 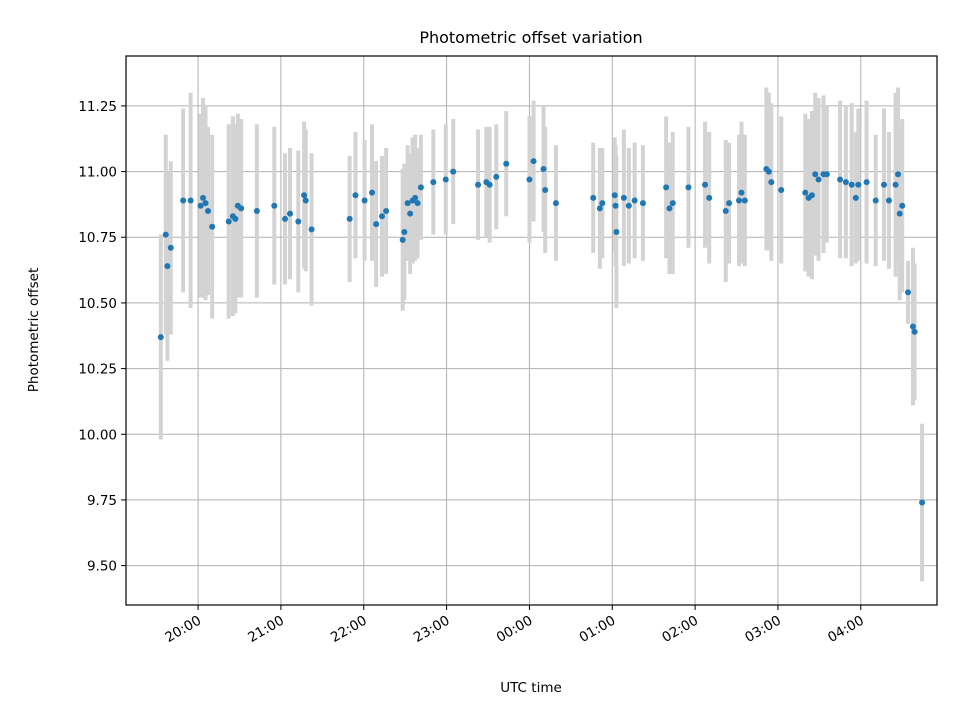 I want to click on y-tick-label: 11.25, so click(x=97, y=107).